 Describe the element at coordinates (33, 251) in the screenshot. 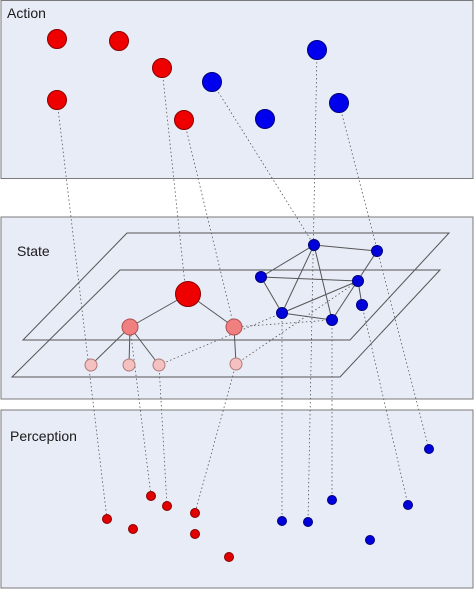

I see `state-panel-label: State` at that location.